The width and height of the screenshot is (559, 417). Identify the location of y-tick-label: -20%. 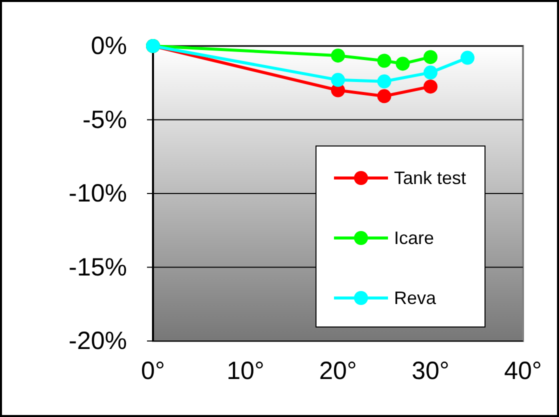
(97, 341).